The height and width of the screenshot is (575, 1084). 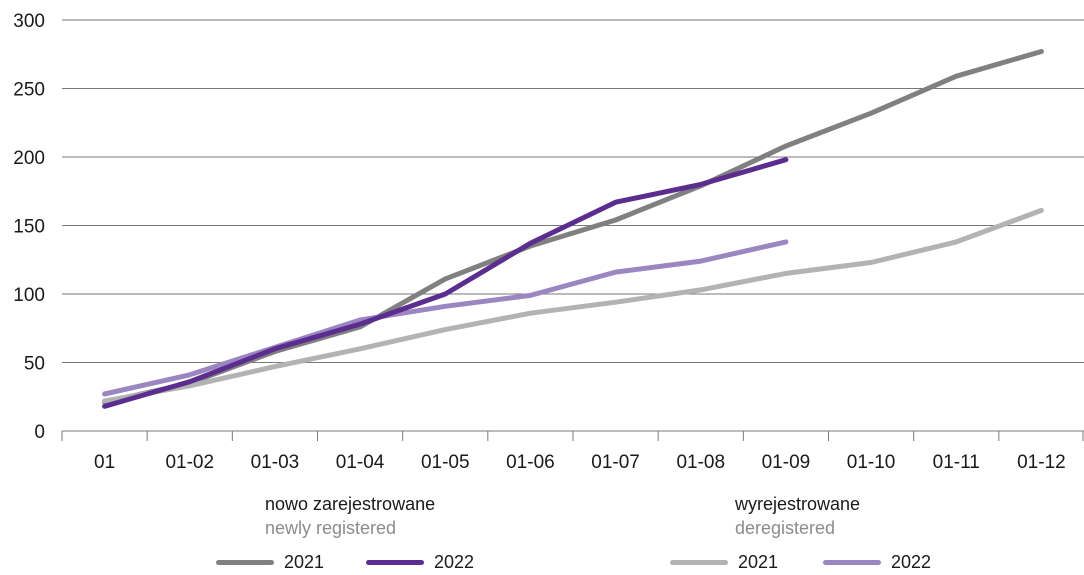 What do you see at coordinates (797, 516) in the screenshot?
I see `legend-deregistered: wyrejestrowane deregistered` at bounding box center [797, 516].